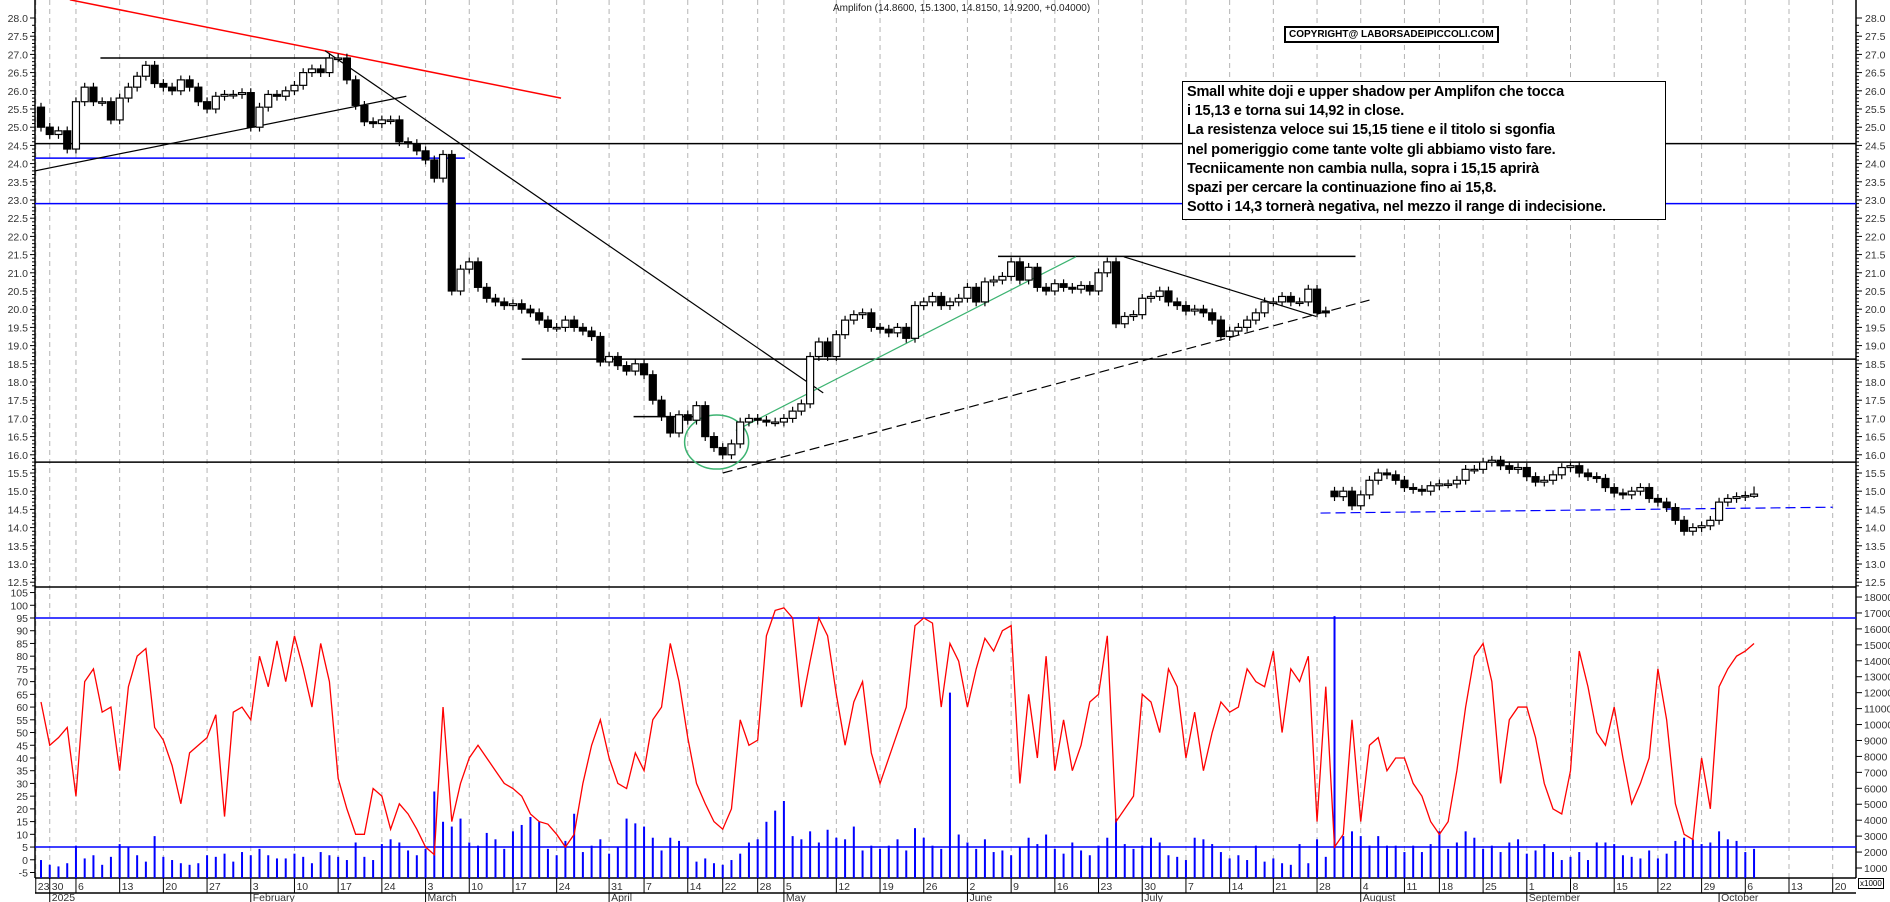 Image resolution: width=1890 pixels, height=902 pixels. What do you see at coordinates (888, 887) in the screenshot?
I see `date-tick-label: 19` at bounding box center [888, 887].